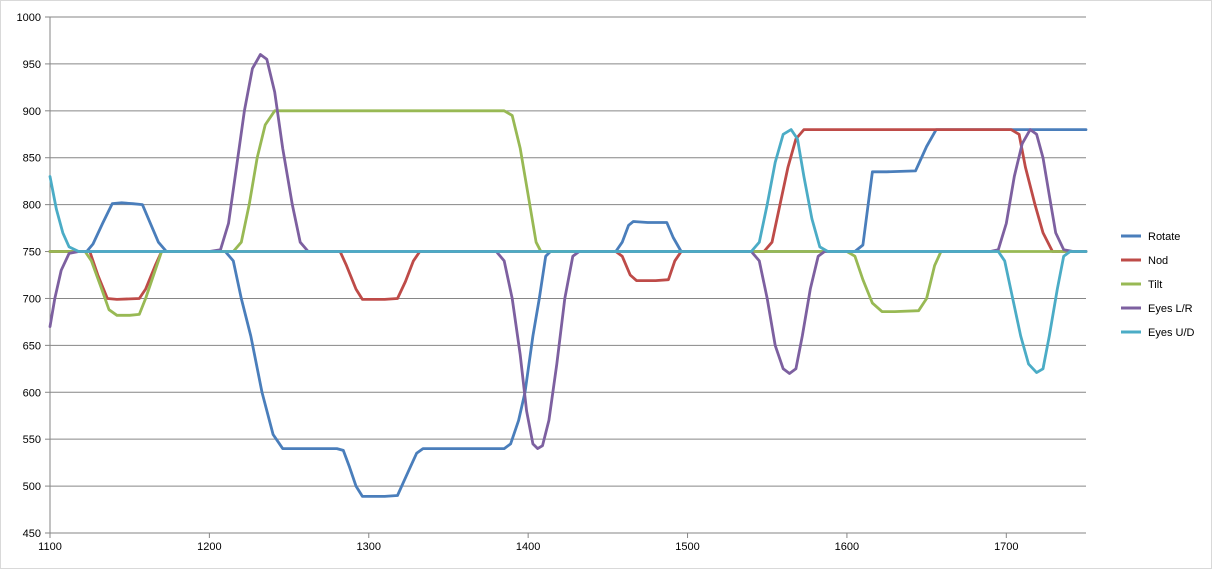  What do you see at coordinates (32, 253) in the screenshot?
I see `y-tick-label: 750` at bounding box center [32, 253].